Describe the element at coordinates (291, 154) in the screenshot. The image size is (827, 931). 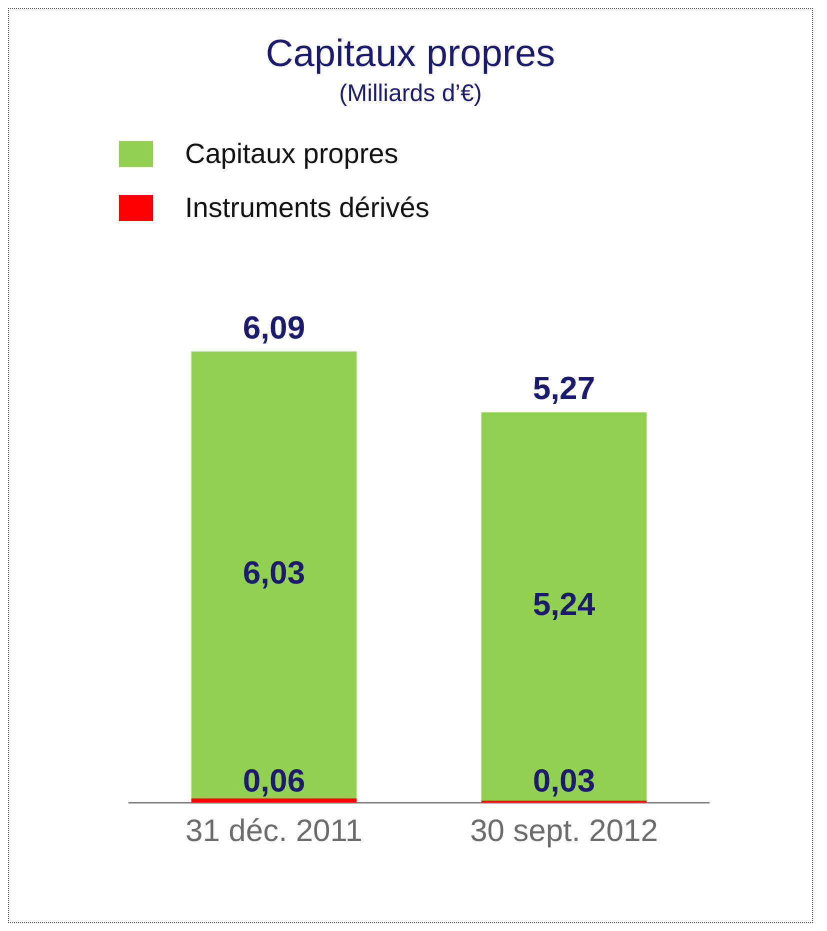
I see `legend-label: Capitaux propres` at that location.